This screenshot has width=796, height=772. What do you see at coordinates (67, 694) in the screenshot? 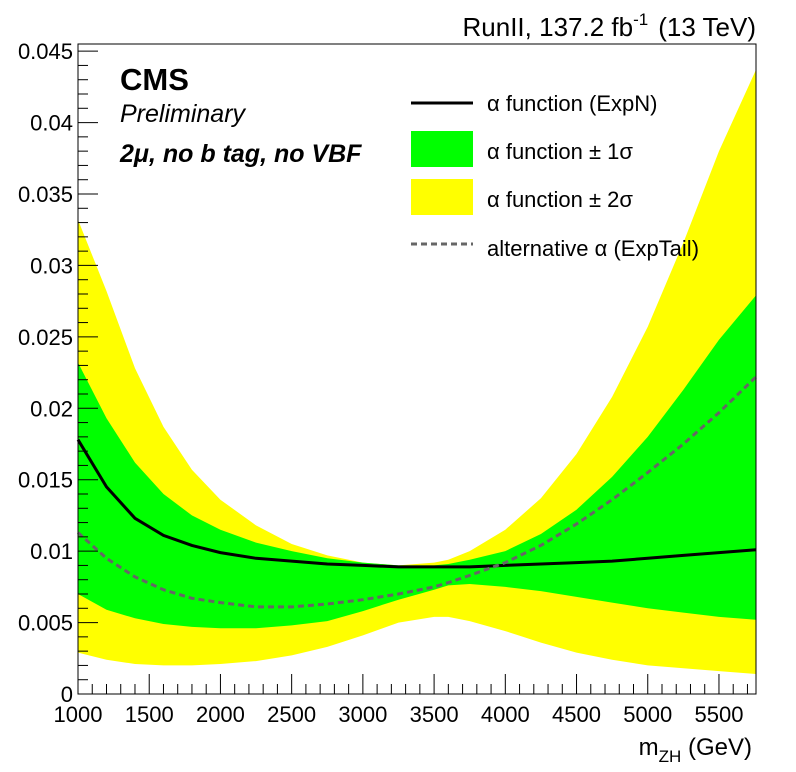
I see `y-tick-label: 0` at bounding box center [67, 694].